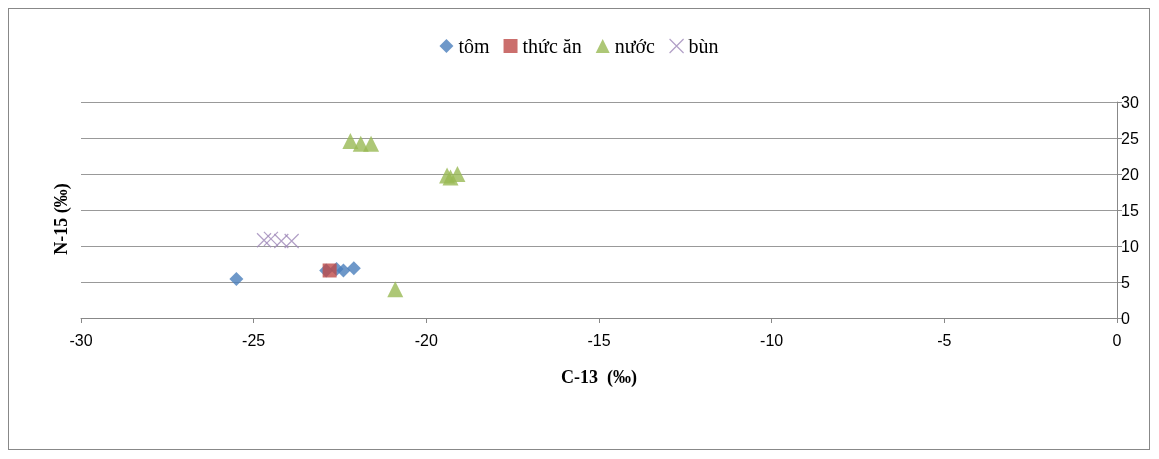 This screenshot has height=459, width=1159. I want to click on legend-label: bùn, so click(703, 46).